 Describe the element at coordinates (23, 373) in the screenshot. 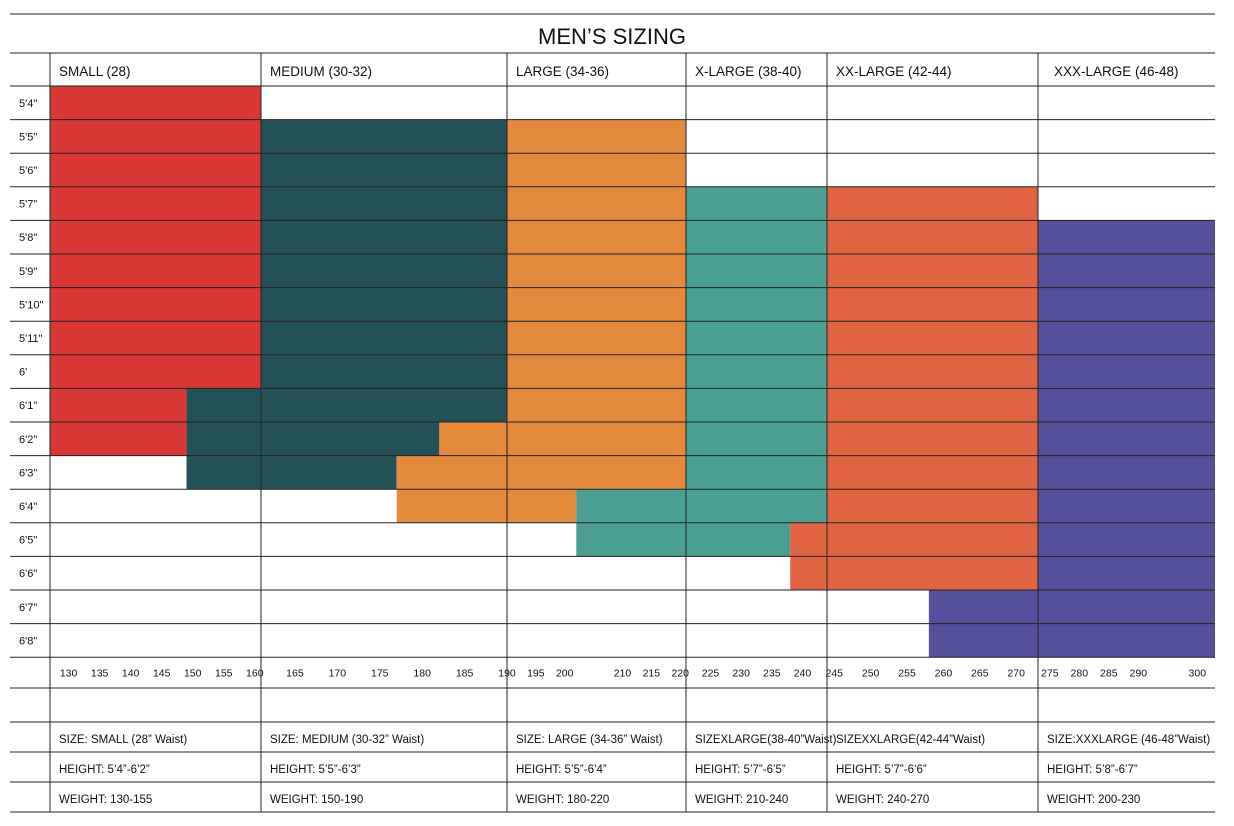

I see `height-label: 6'` at that location.